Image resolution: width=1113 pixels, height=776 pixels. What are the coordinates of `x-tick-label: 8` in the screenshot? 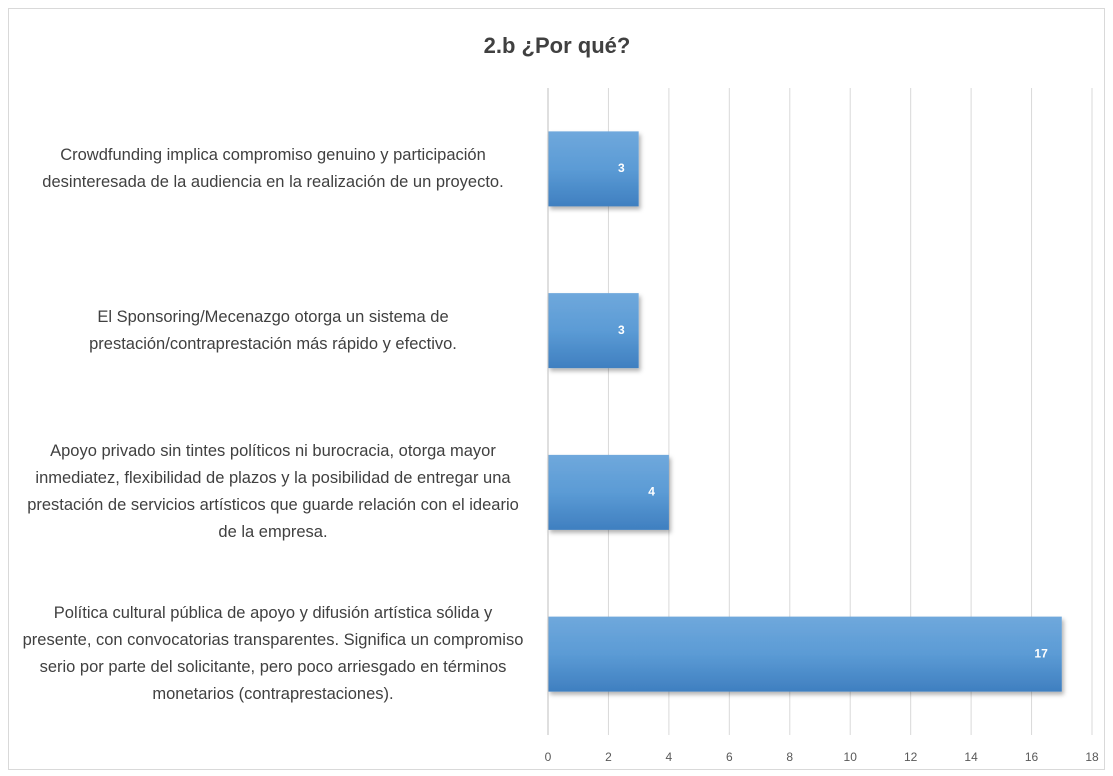 It's located at (789, 757).